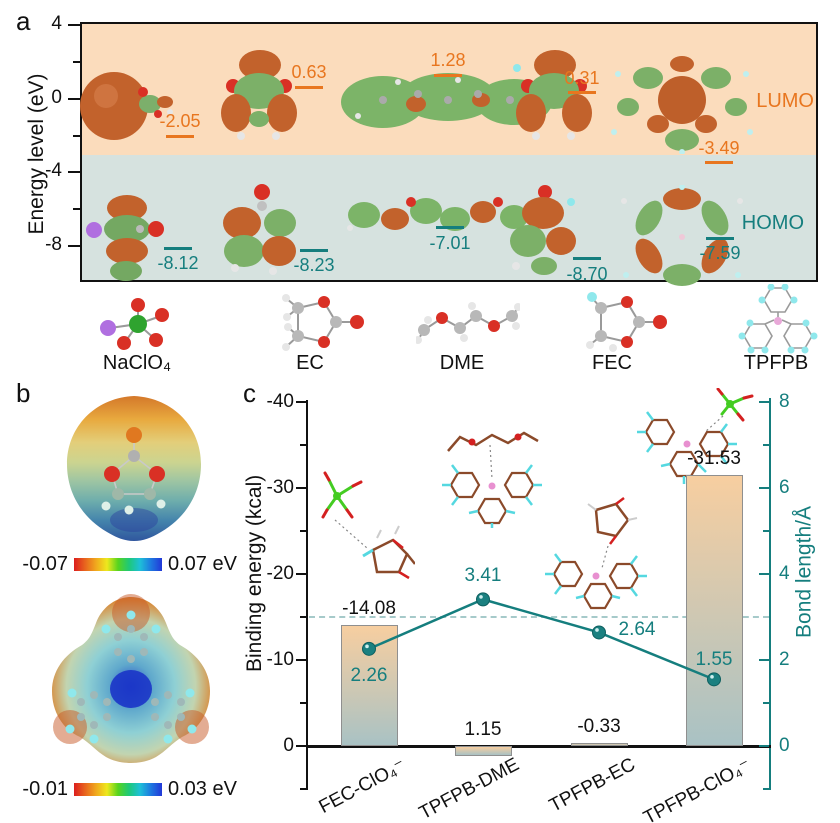 Image resolution: width=840 pixels, height=823 pixels. What do you see at coordinates (776, 363) in the screenshot?
I see `molecule-name-tpfpb: TPFPB` at bounding box center [776, 363].